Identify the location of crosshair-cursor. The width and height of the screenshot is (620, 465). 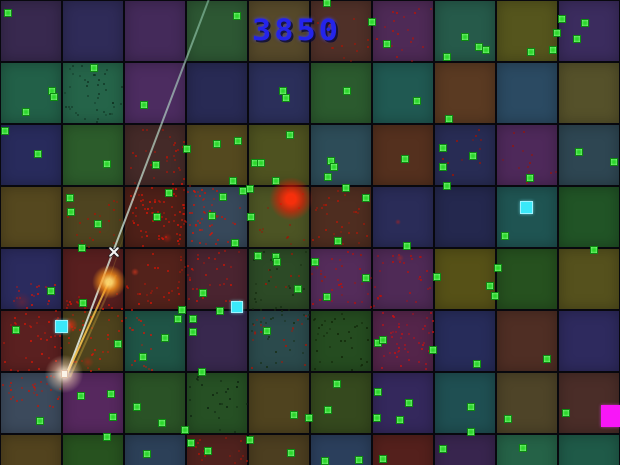
(114, 251).